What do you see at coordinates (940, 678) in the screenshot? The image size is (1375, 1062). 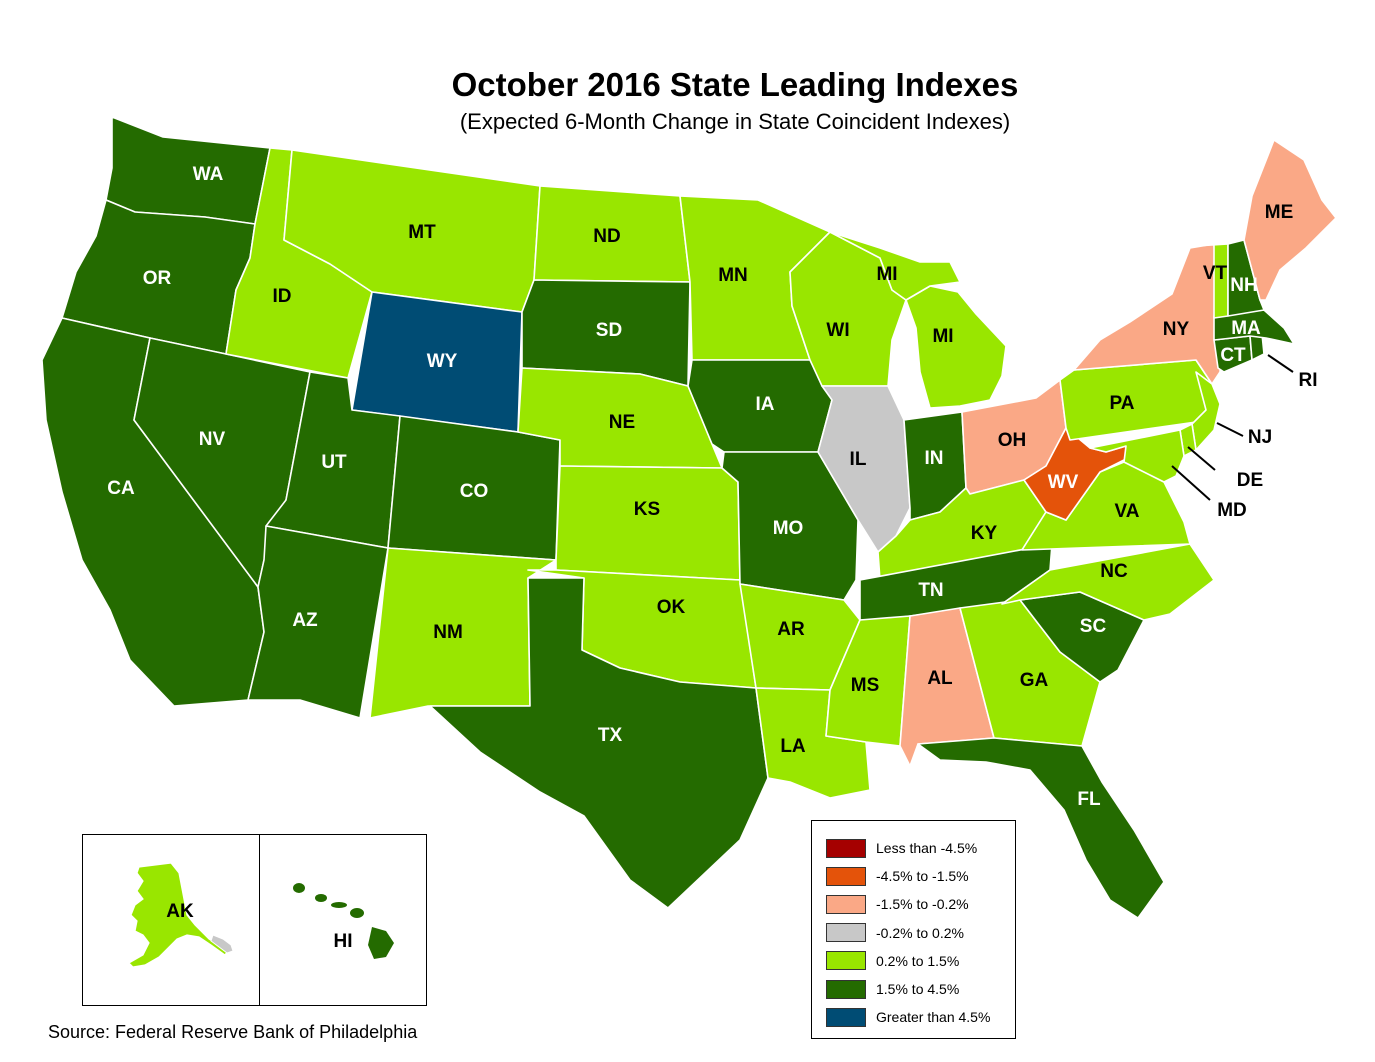 I see `state-label-al: AL` at bounding box center [940, 678].